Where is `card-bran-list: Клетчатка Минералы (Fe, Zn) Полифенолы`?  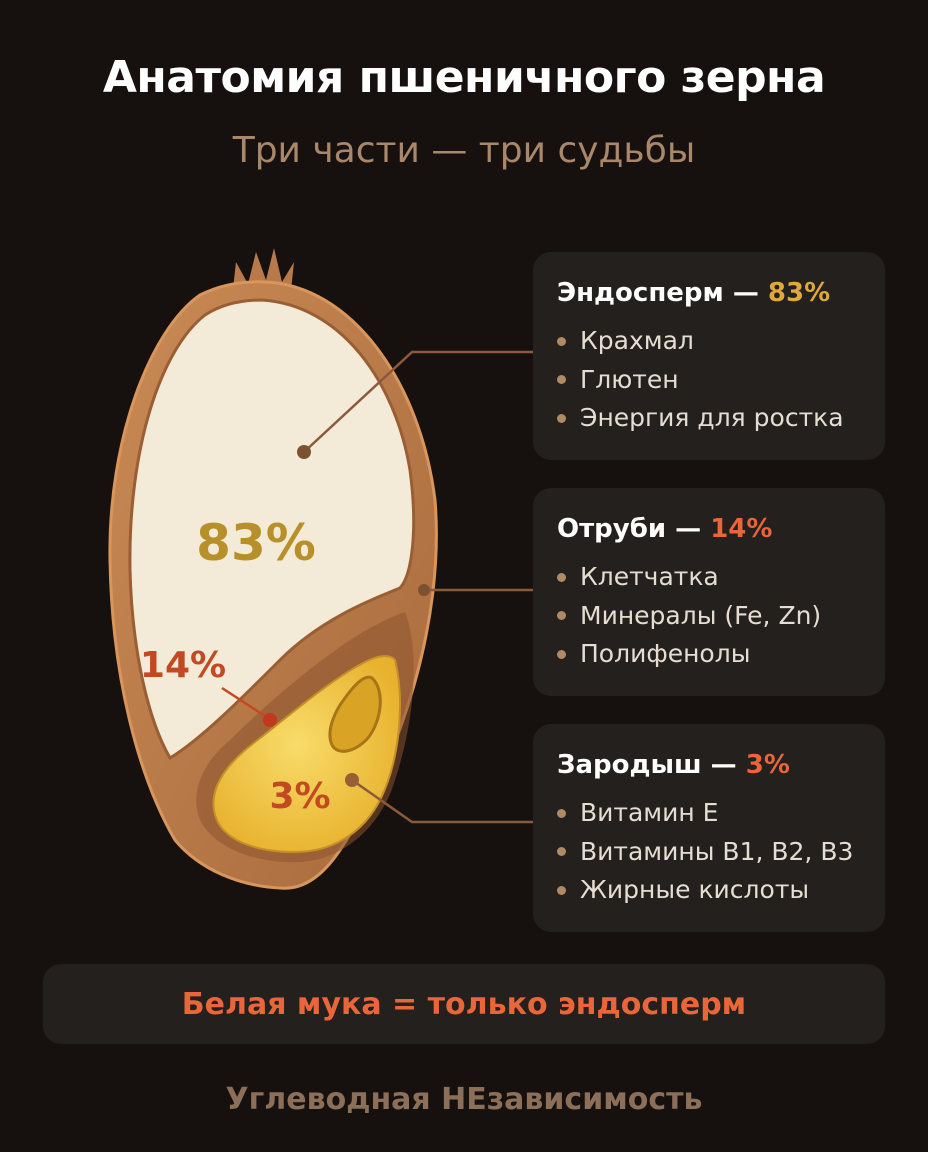 card-bran-list: Клетчатка Минералы (Fe, Zn) Полифенолы is located at coordinates (721, 616).